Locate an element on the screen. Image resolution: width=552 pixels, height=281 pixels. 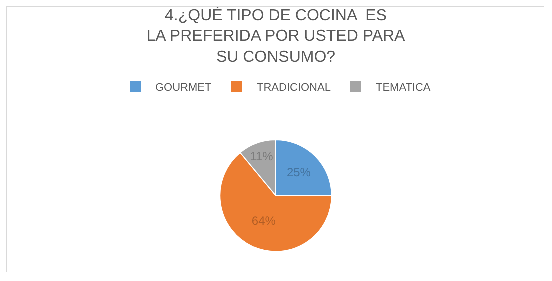
data-label: 64% is located at coordinates (264, 221).